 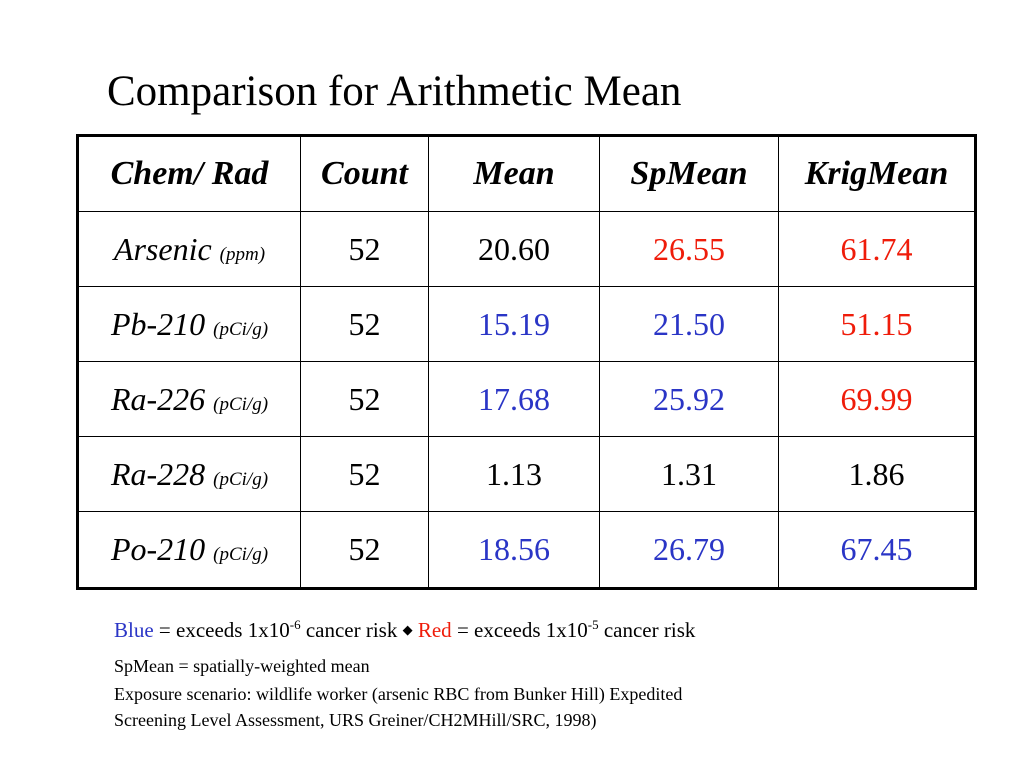 I want to click on header-chem-rad: Chem/ Rad, so click(x=189, y=173).